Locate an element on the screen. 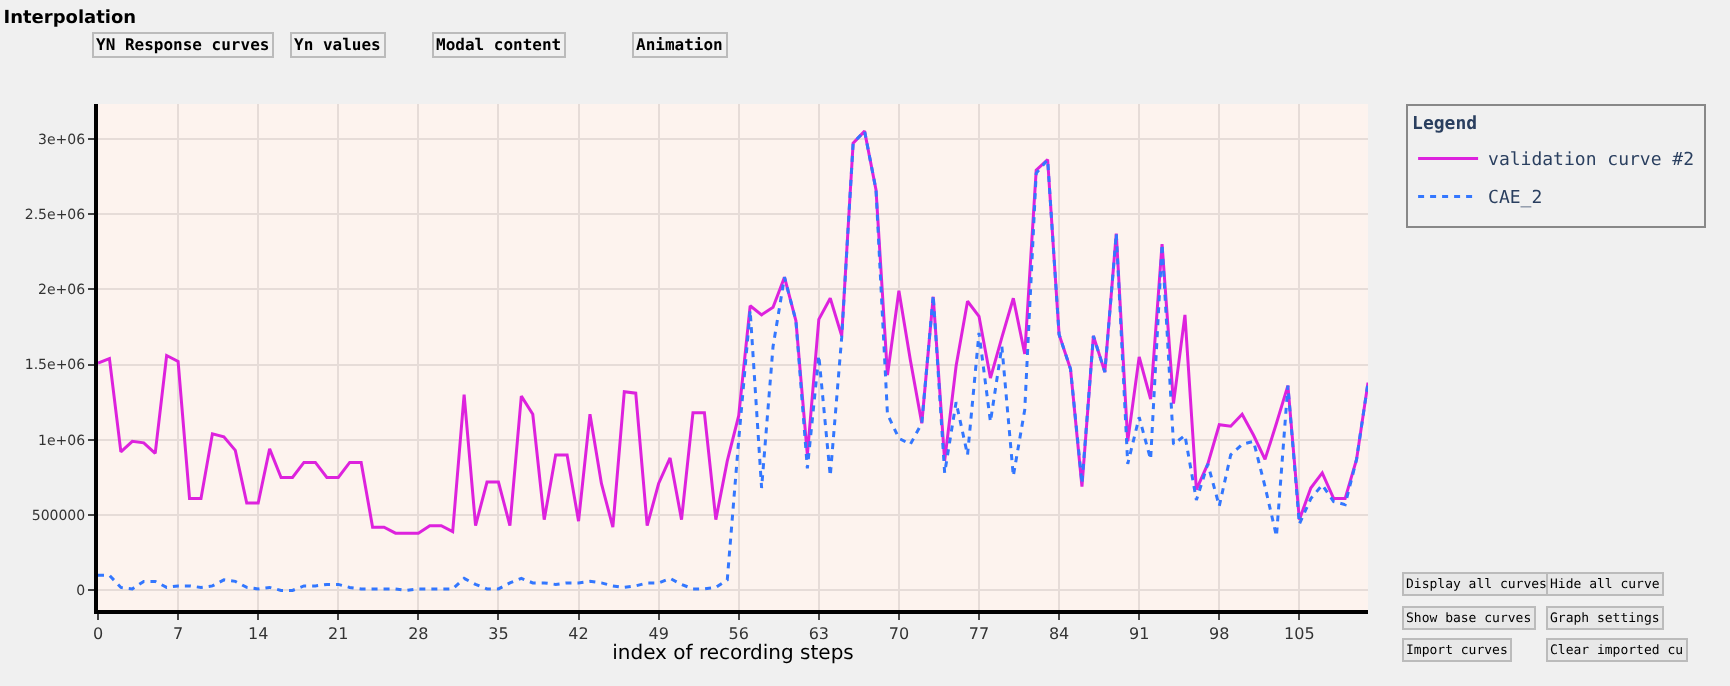 The width and height of the screenshot is (1730, 686). legend-label: validation curve #2 is located at coordinates (1591, 161).